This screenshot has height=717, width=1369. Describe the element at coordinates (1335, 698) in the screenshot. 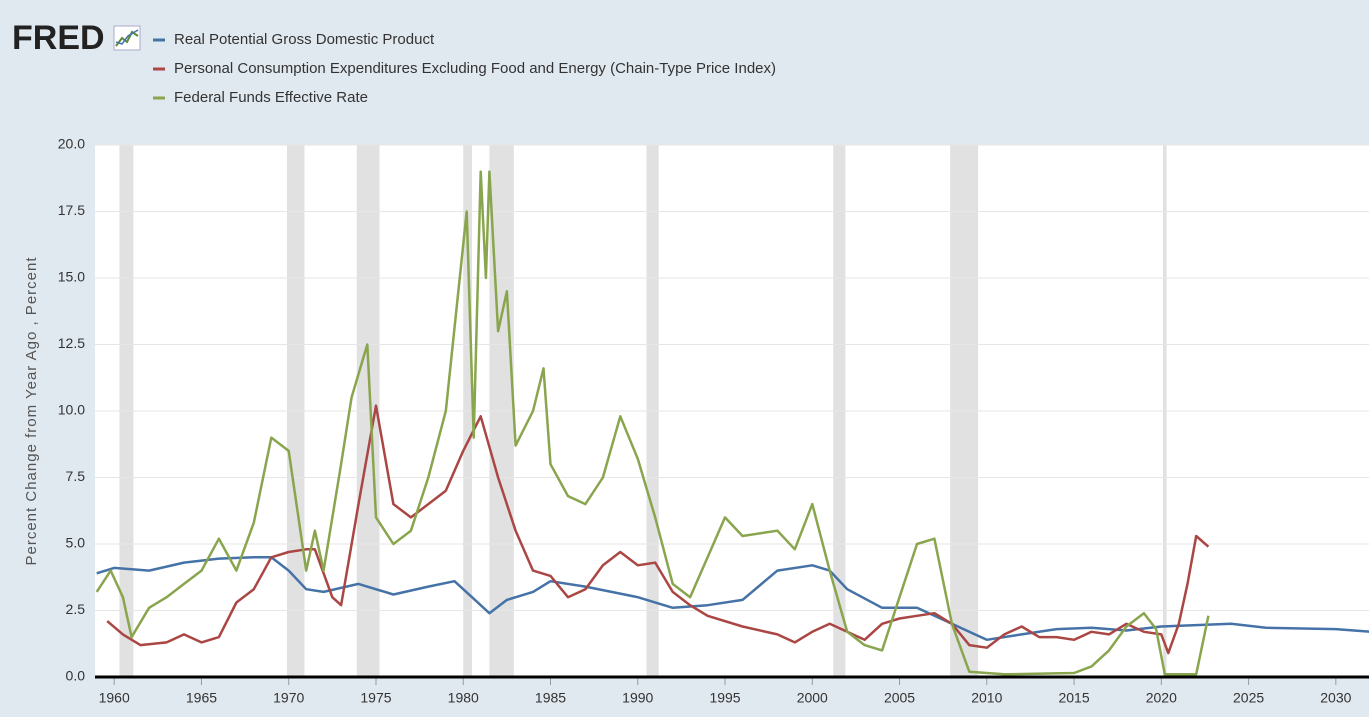

I see `x-tick-label: 2030` at that location.